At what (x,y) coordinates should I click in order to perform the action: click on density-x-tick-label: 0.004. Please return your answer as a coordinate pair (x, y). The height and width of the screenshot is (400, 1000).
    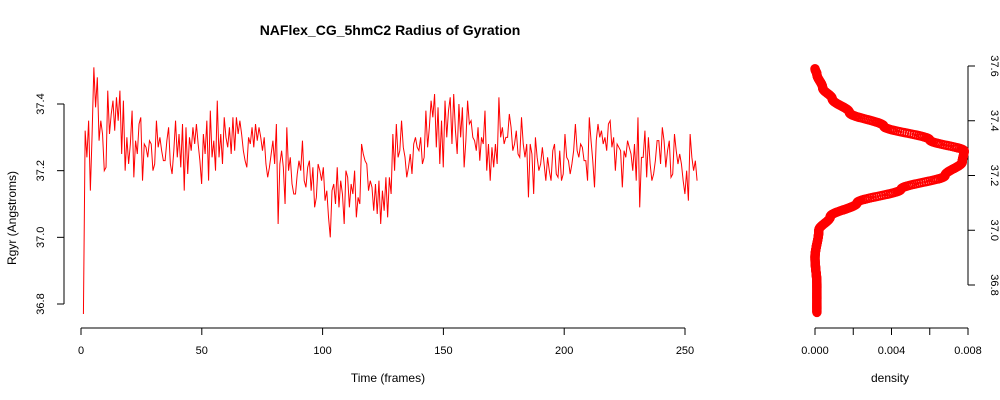
    Looking at the image, I should click on (892, 351).